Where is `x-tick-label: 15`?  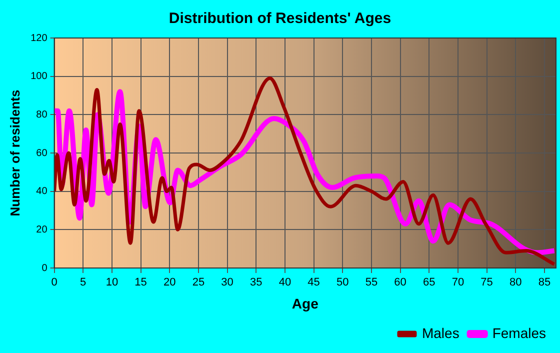
x-tick-label: 15 is located at coordinates (140, 282).